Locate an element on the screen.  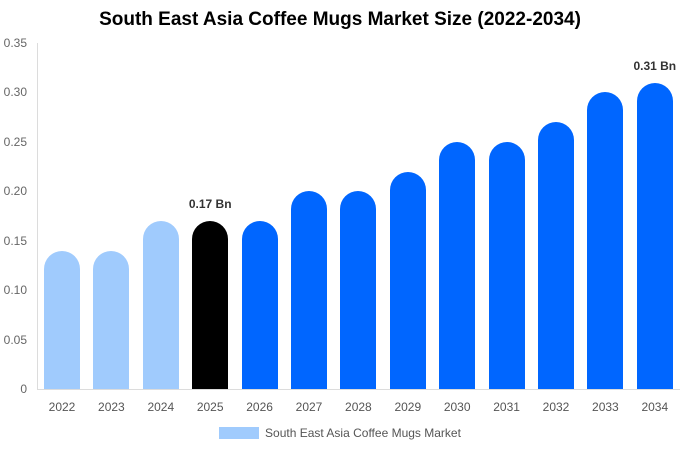
x-tick-label: 2034 is located at coordinates (655, 407).